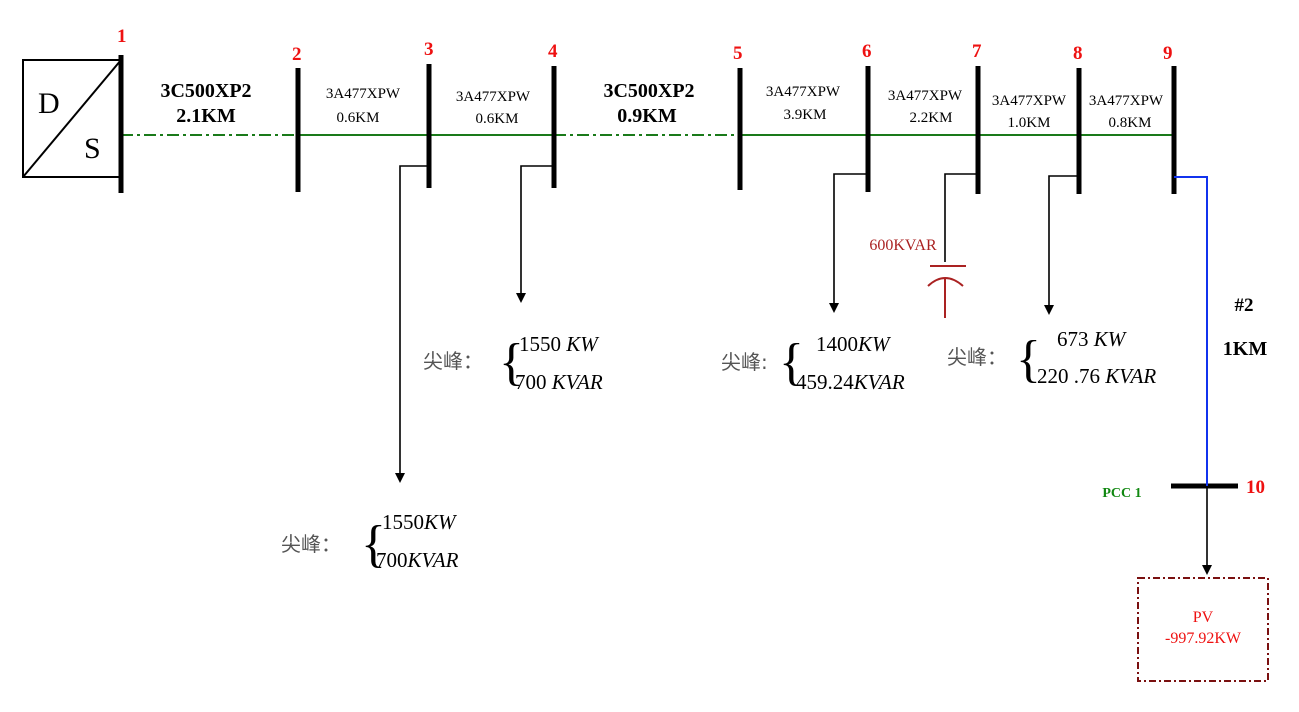  I want to click on load-bus8-p-value: 673, so click(1075, 339).